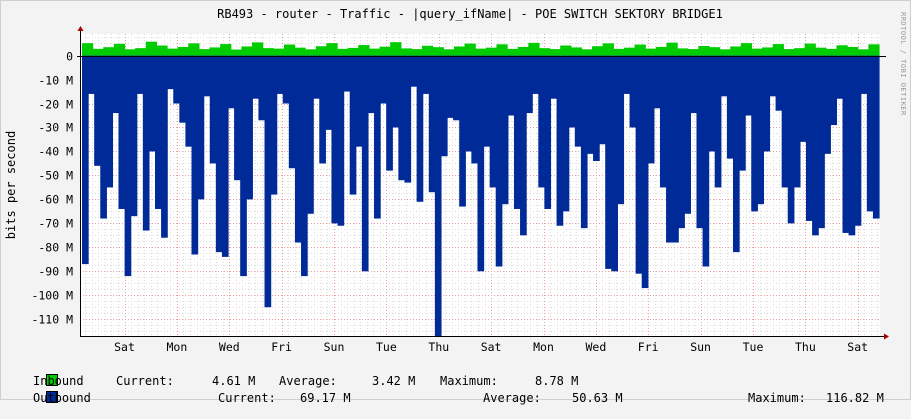 The image size is (911, 419). Describe the element at coordinates (55, 128) in the screenshot. I see `y-tick-label: -30 M` at that location.